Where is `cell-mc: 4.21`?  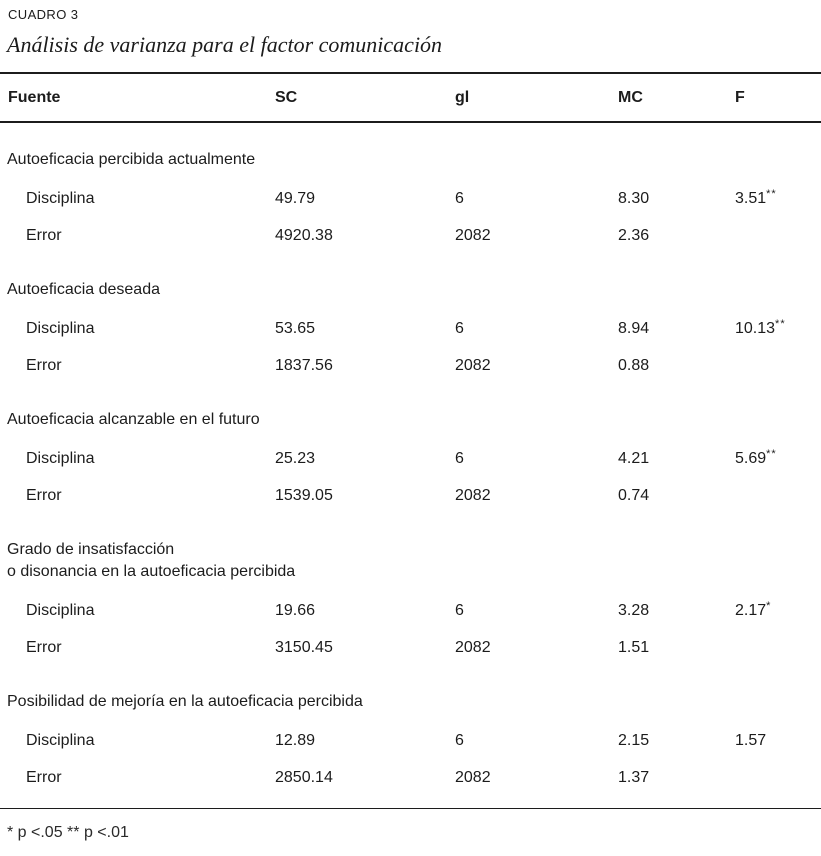 cell-mc: 4.21 is located at coordinates (634, 458).